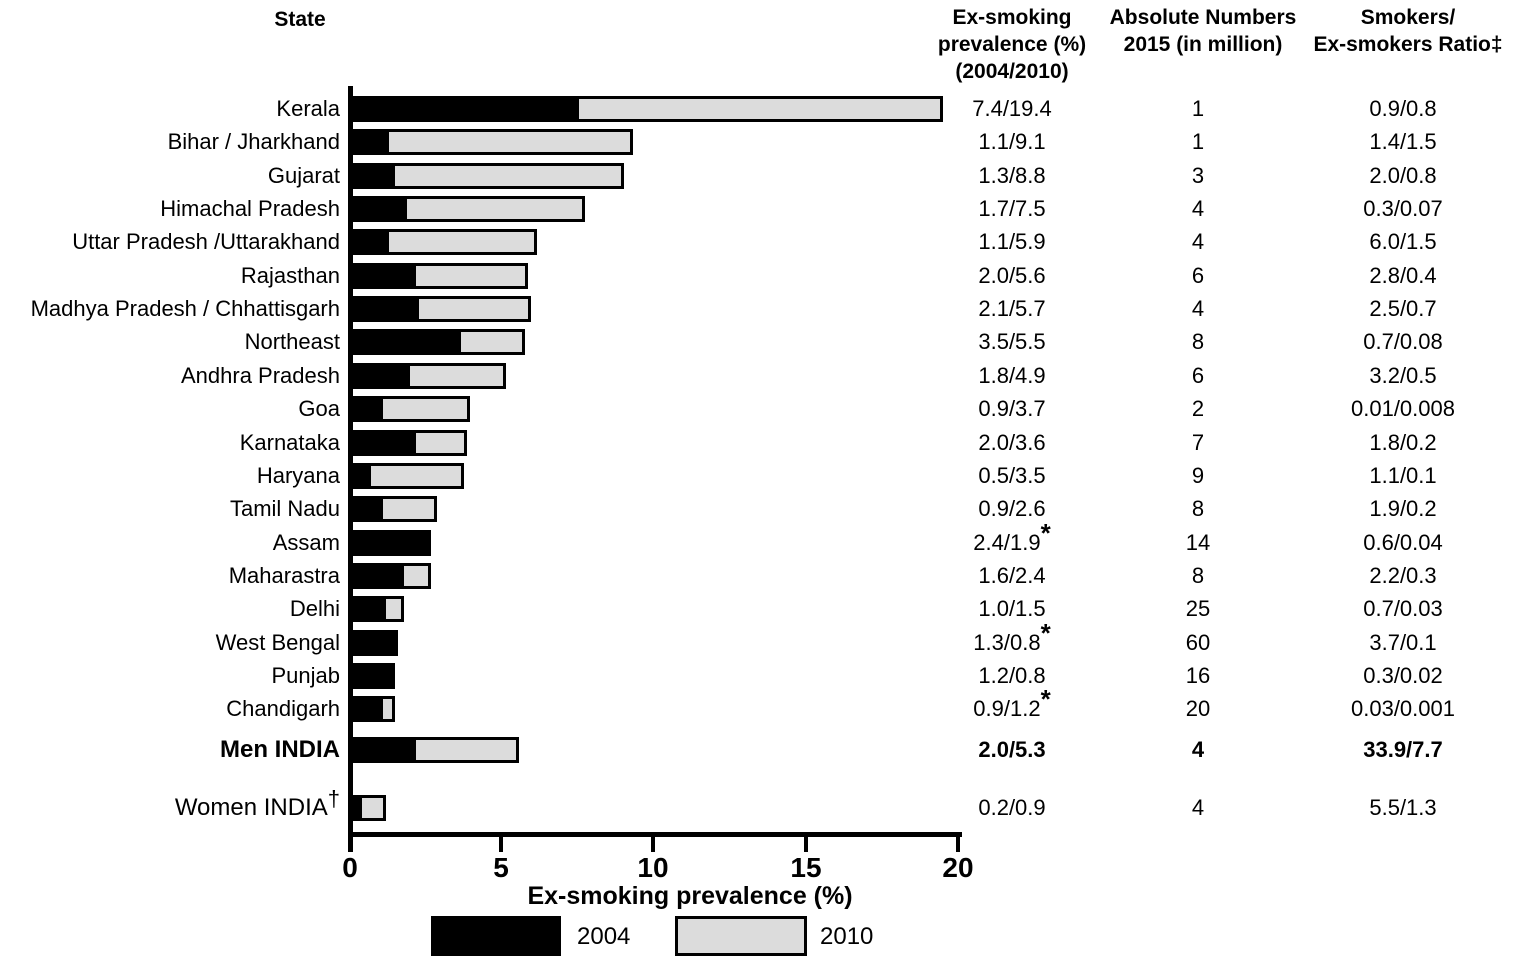 The height and width of the screenshot is (962, 1536). What do you see at coordinates (185, 308) in the screenshot?
I see `state-label: Madhya Pradesh / Chhattisgarh` at bounding box center [185, 308].